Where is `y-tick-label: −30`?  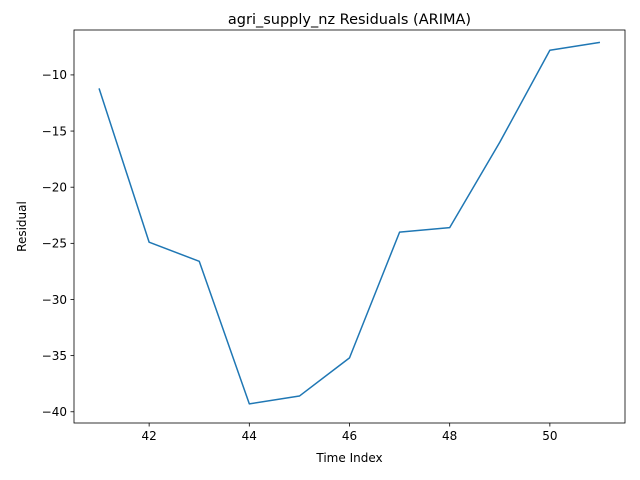
y-tick-label: −30 is located at coordinates (54, 300).